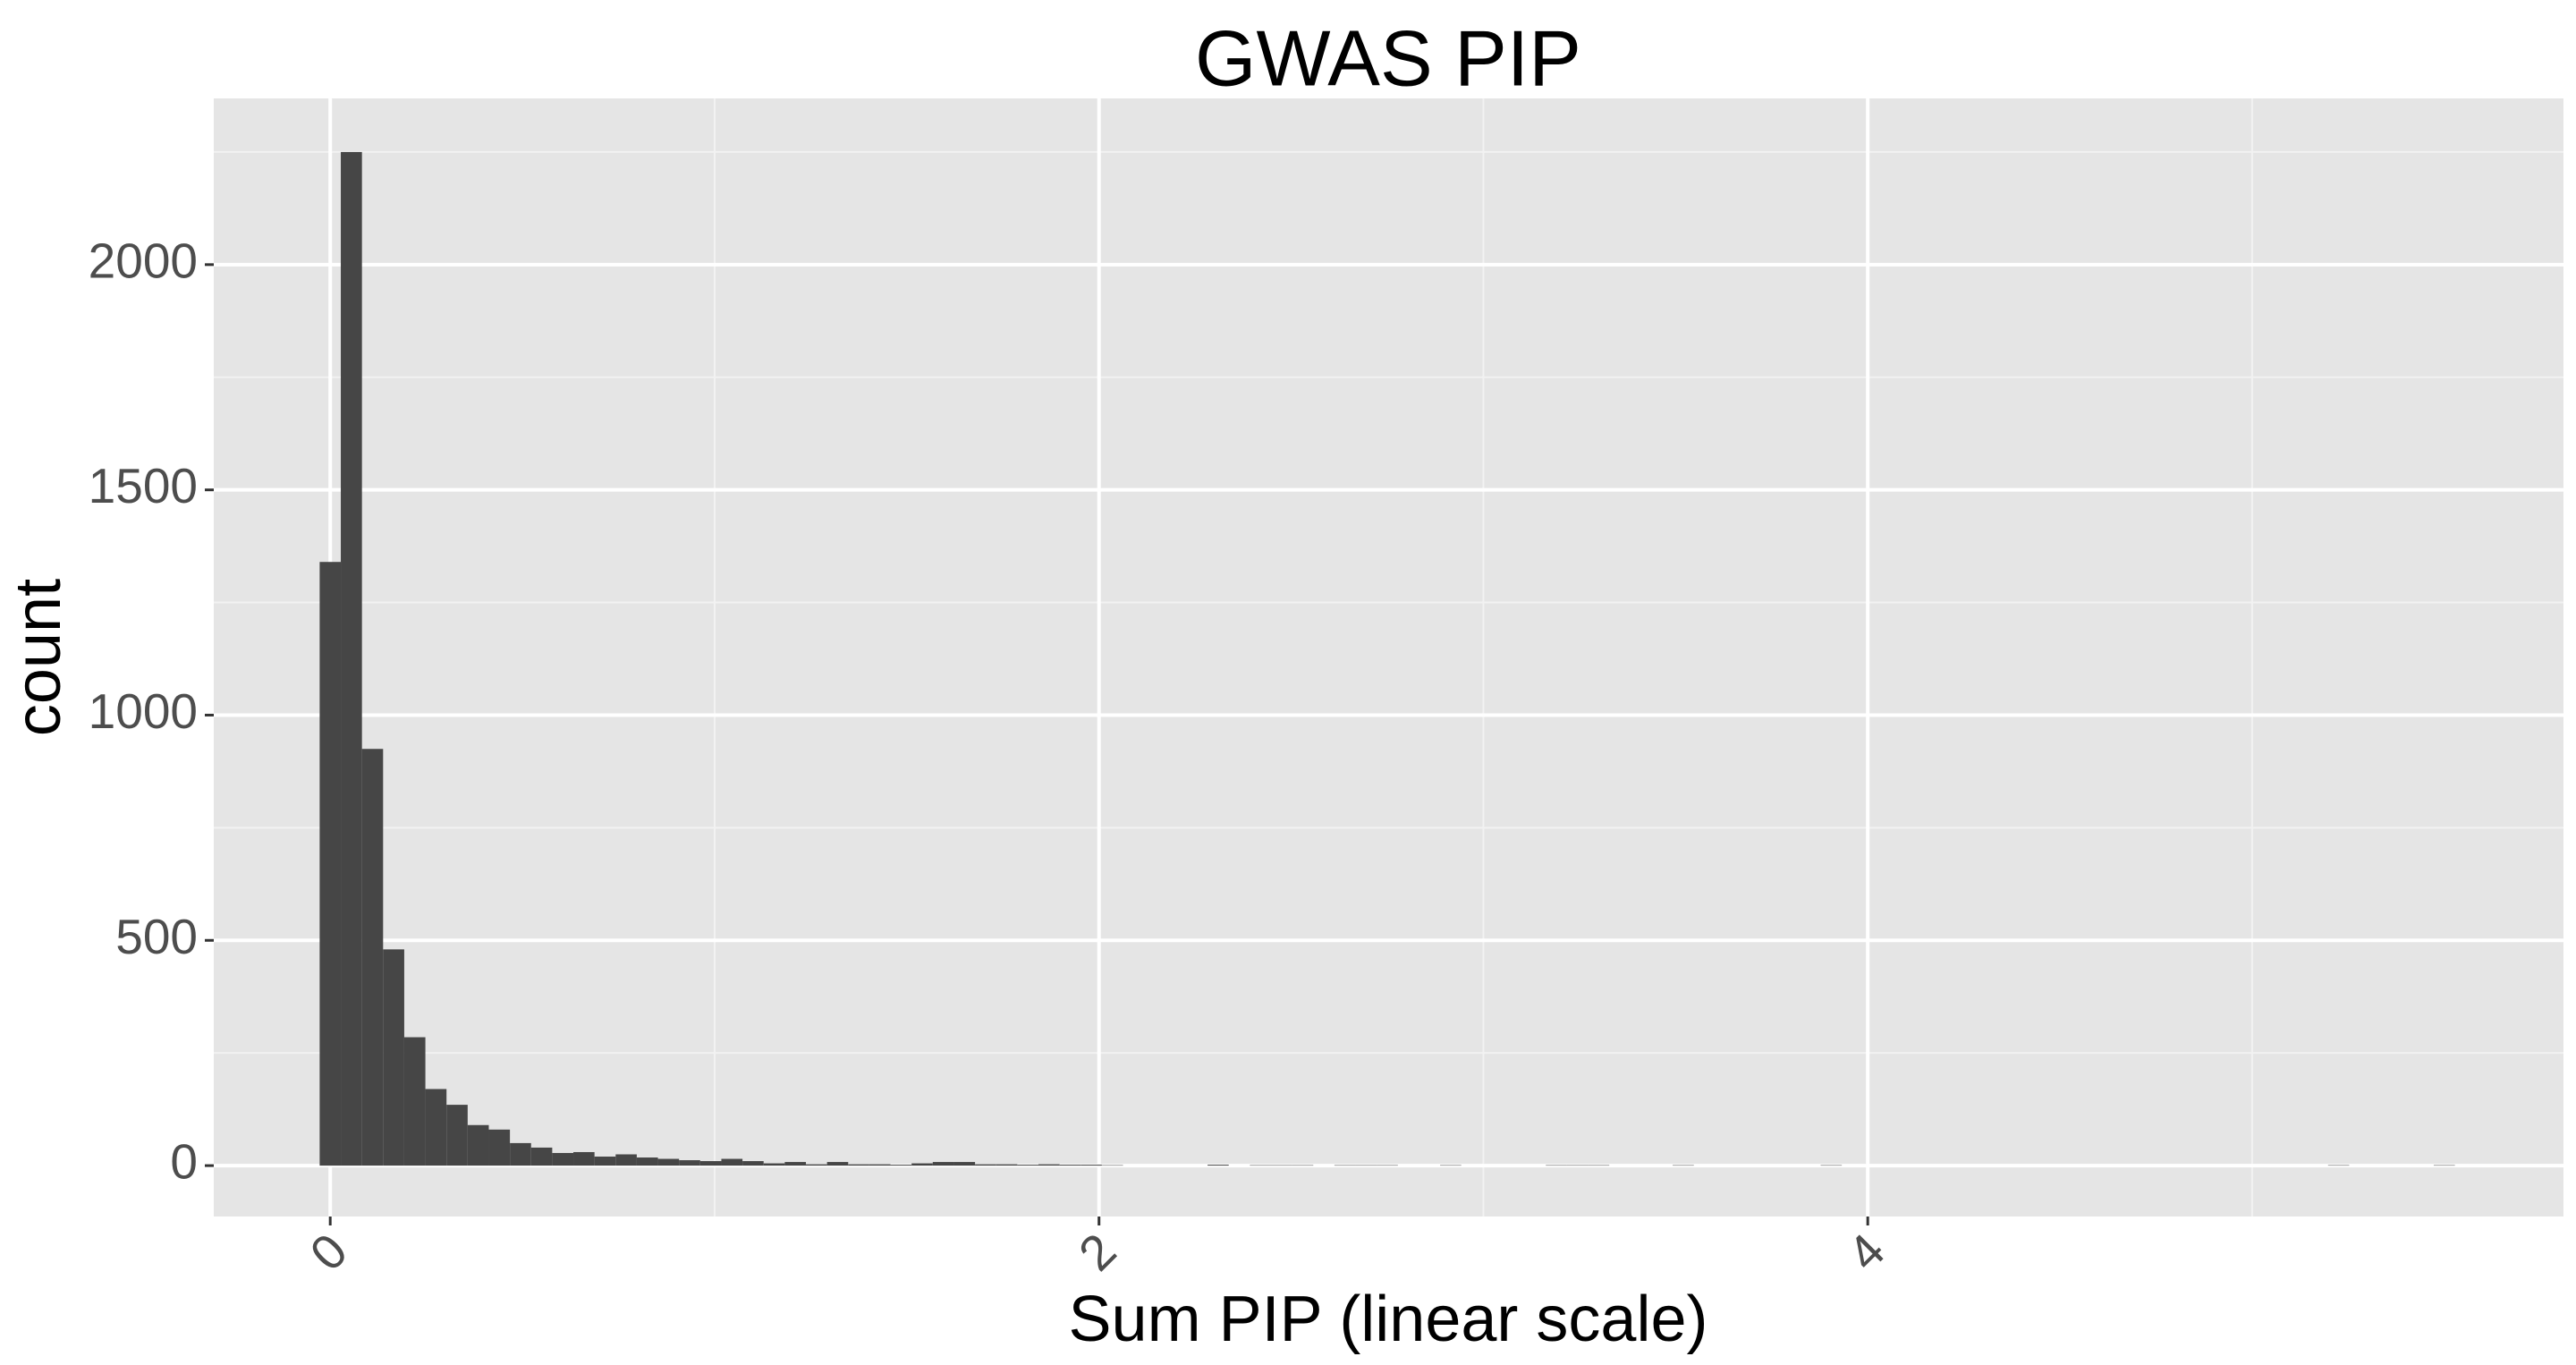 The height and width of the screenshot is (1365, 2576). What do you see at coordinates (1388, 1319) in the screenshot?
I see `x-axis-title: Sum PIP (linear scale)` at bounding box center [1388, 1319].